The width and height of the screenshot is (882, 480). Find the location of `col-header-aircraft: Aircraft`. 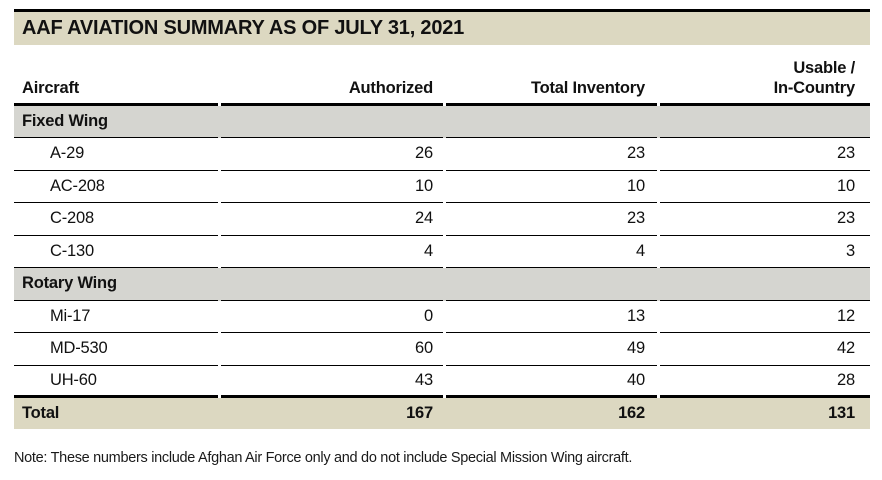

col-header-aircraft: Aircraft is located at coordinates (116, 82).